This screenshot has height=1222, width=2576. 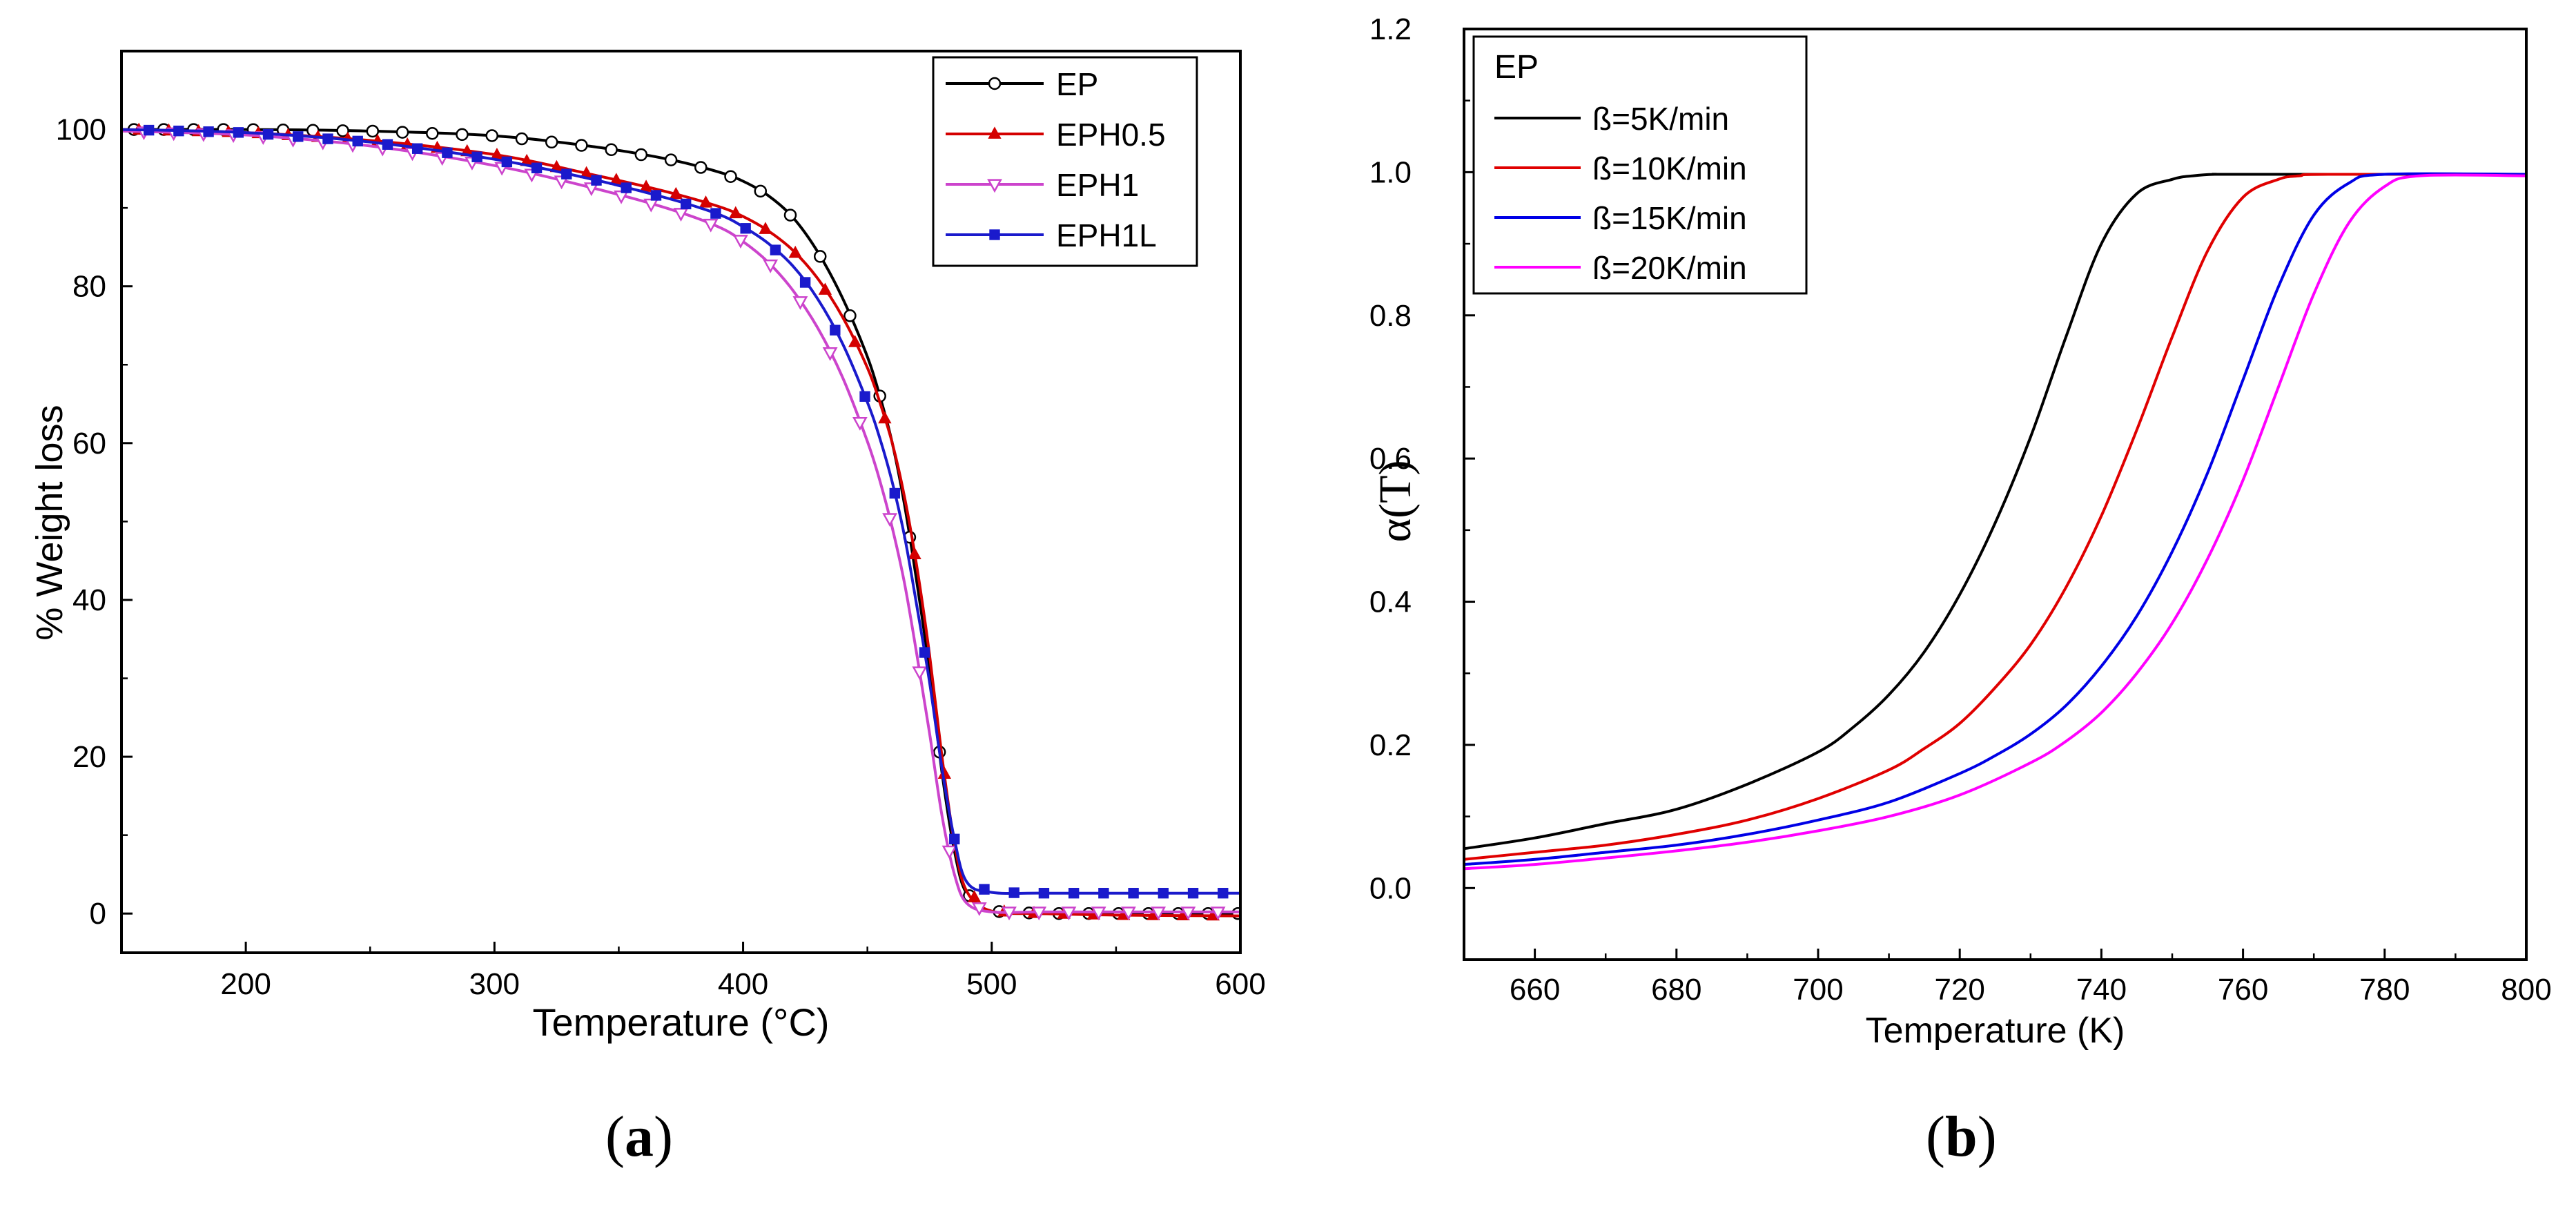 I want to click on y-tick-label-b: 0.6, so click(x=1390, y=459).